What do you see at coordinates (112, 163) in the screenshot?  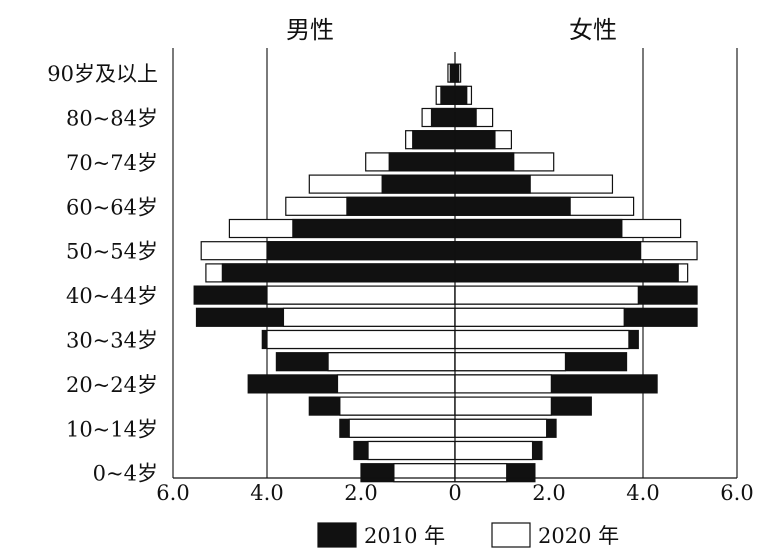 I see `y-label: 70~74岁` at bounding box center [112, 163].